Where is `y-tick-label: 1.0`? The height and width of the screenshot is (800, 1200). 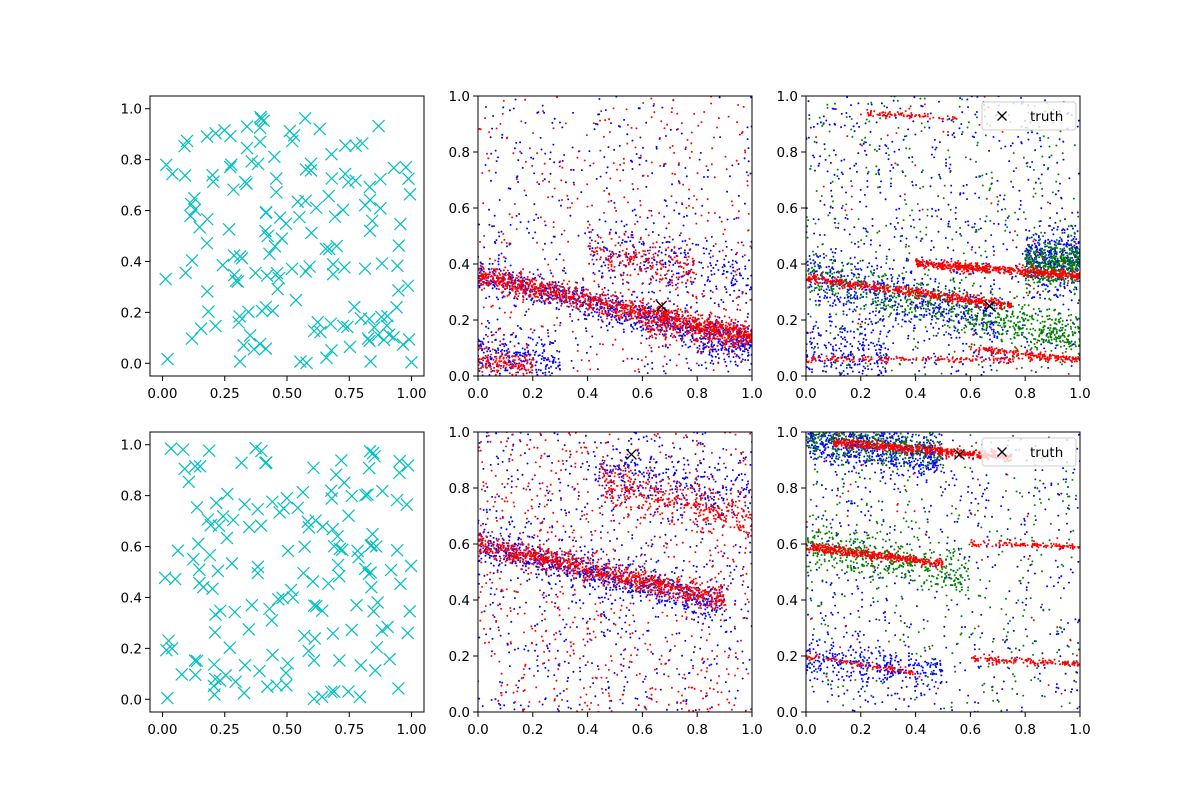 y-tick-label: 1.0 is located at coordinates (131, 110).